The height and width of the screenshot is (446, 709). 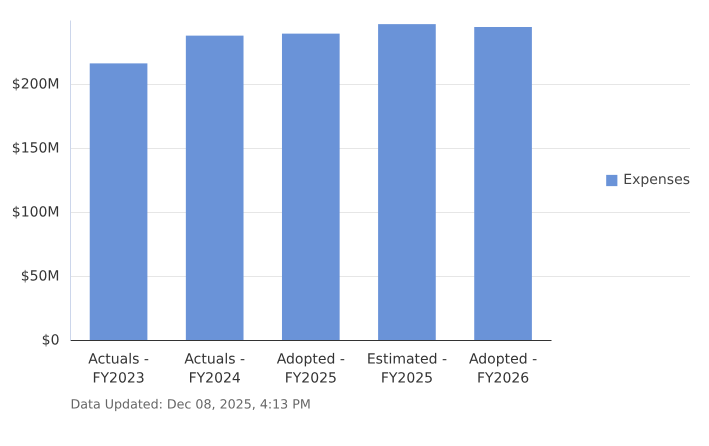 I want to click on y-tick-label: $50M, so click(x=40, y=276).